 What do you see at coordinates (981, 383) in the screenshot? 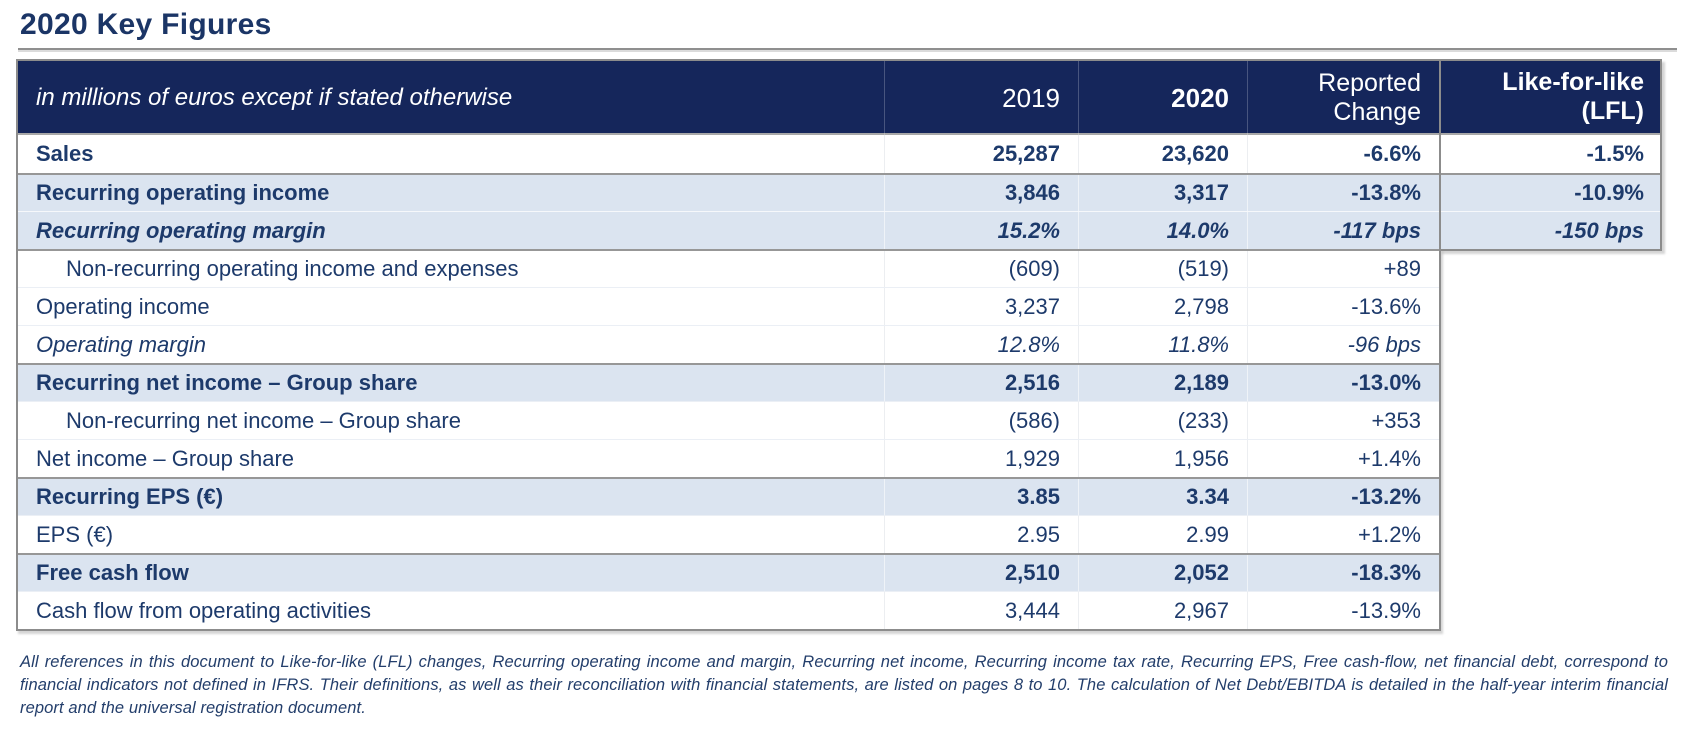
I see `cell-2019: 2,516` at bounding box center [981, 383].